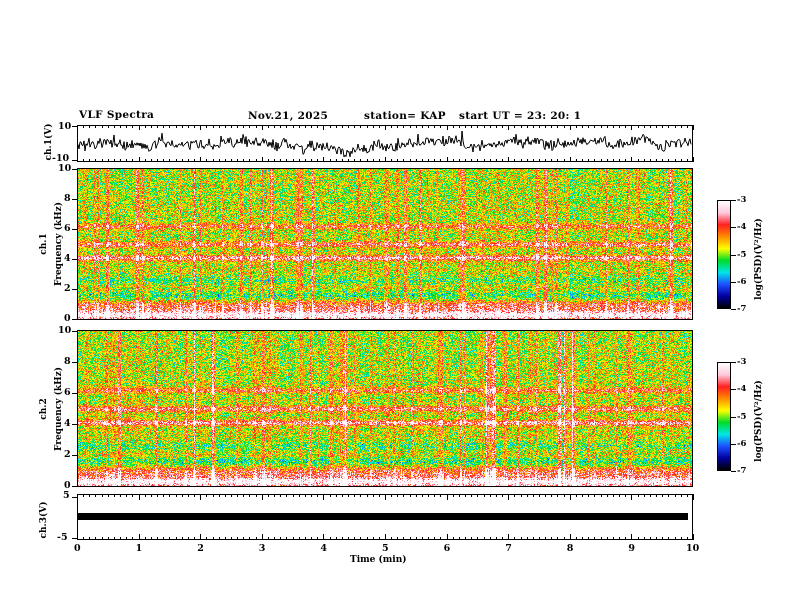  I want to click on xtick-label-7: 7, so click(508, 548).